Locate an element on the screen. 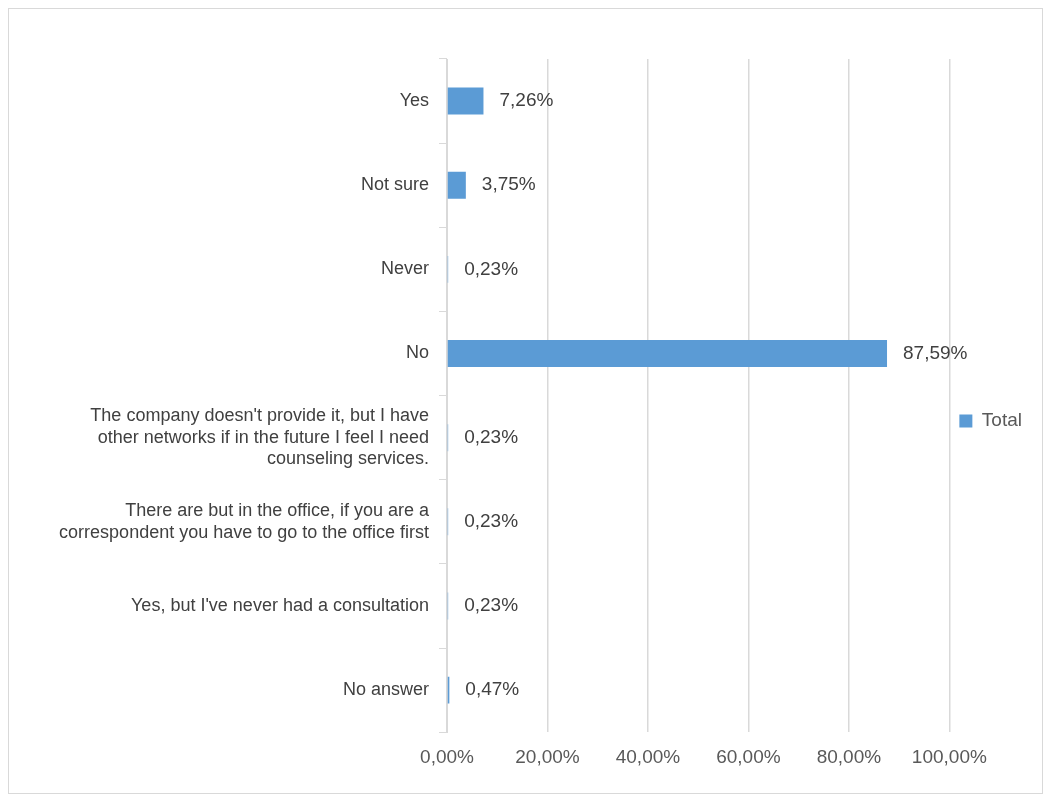  x-tick-label: 0,00% is located at coordinates (447, 756).